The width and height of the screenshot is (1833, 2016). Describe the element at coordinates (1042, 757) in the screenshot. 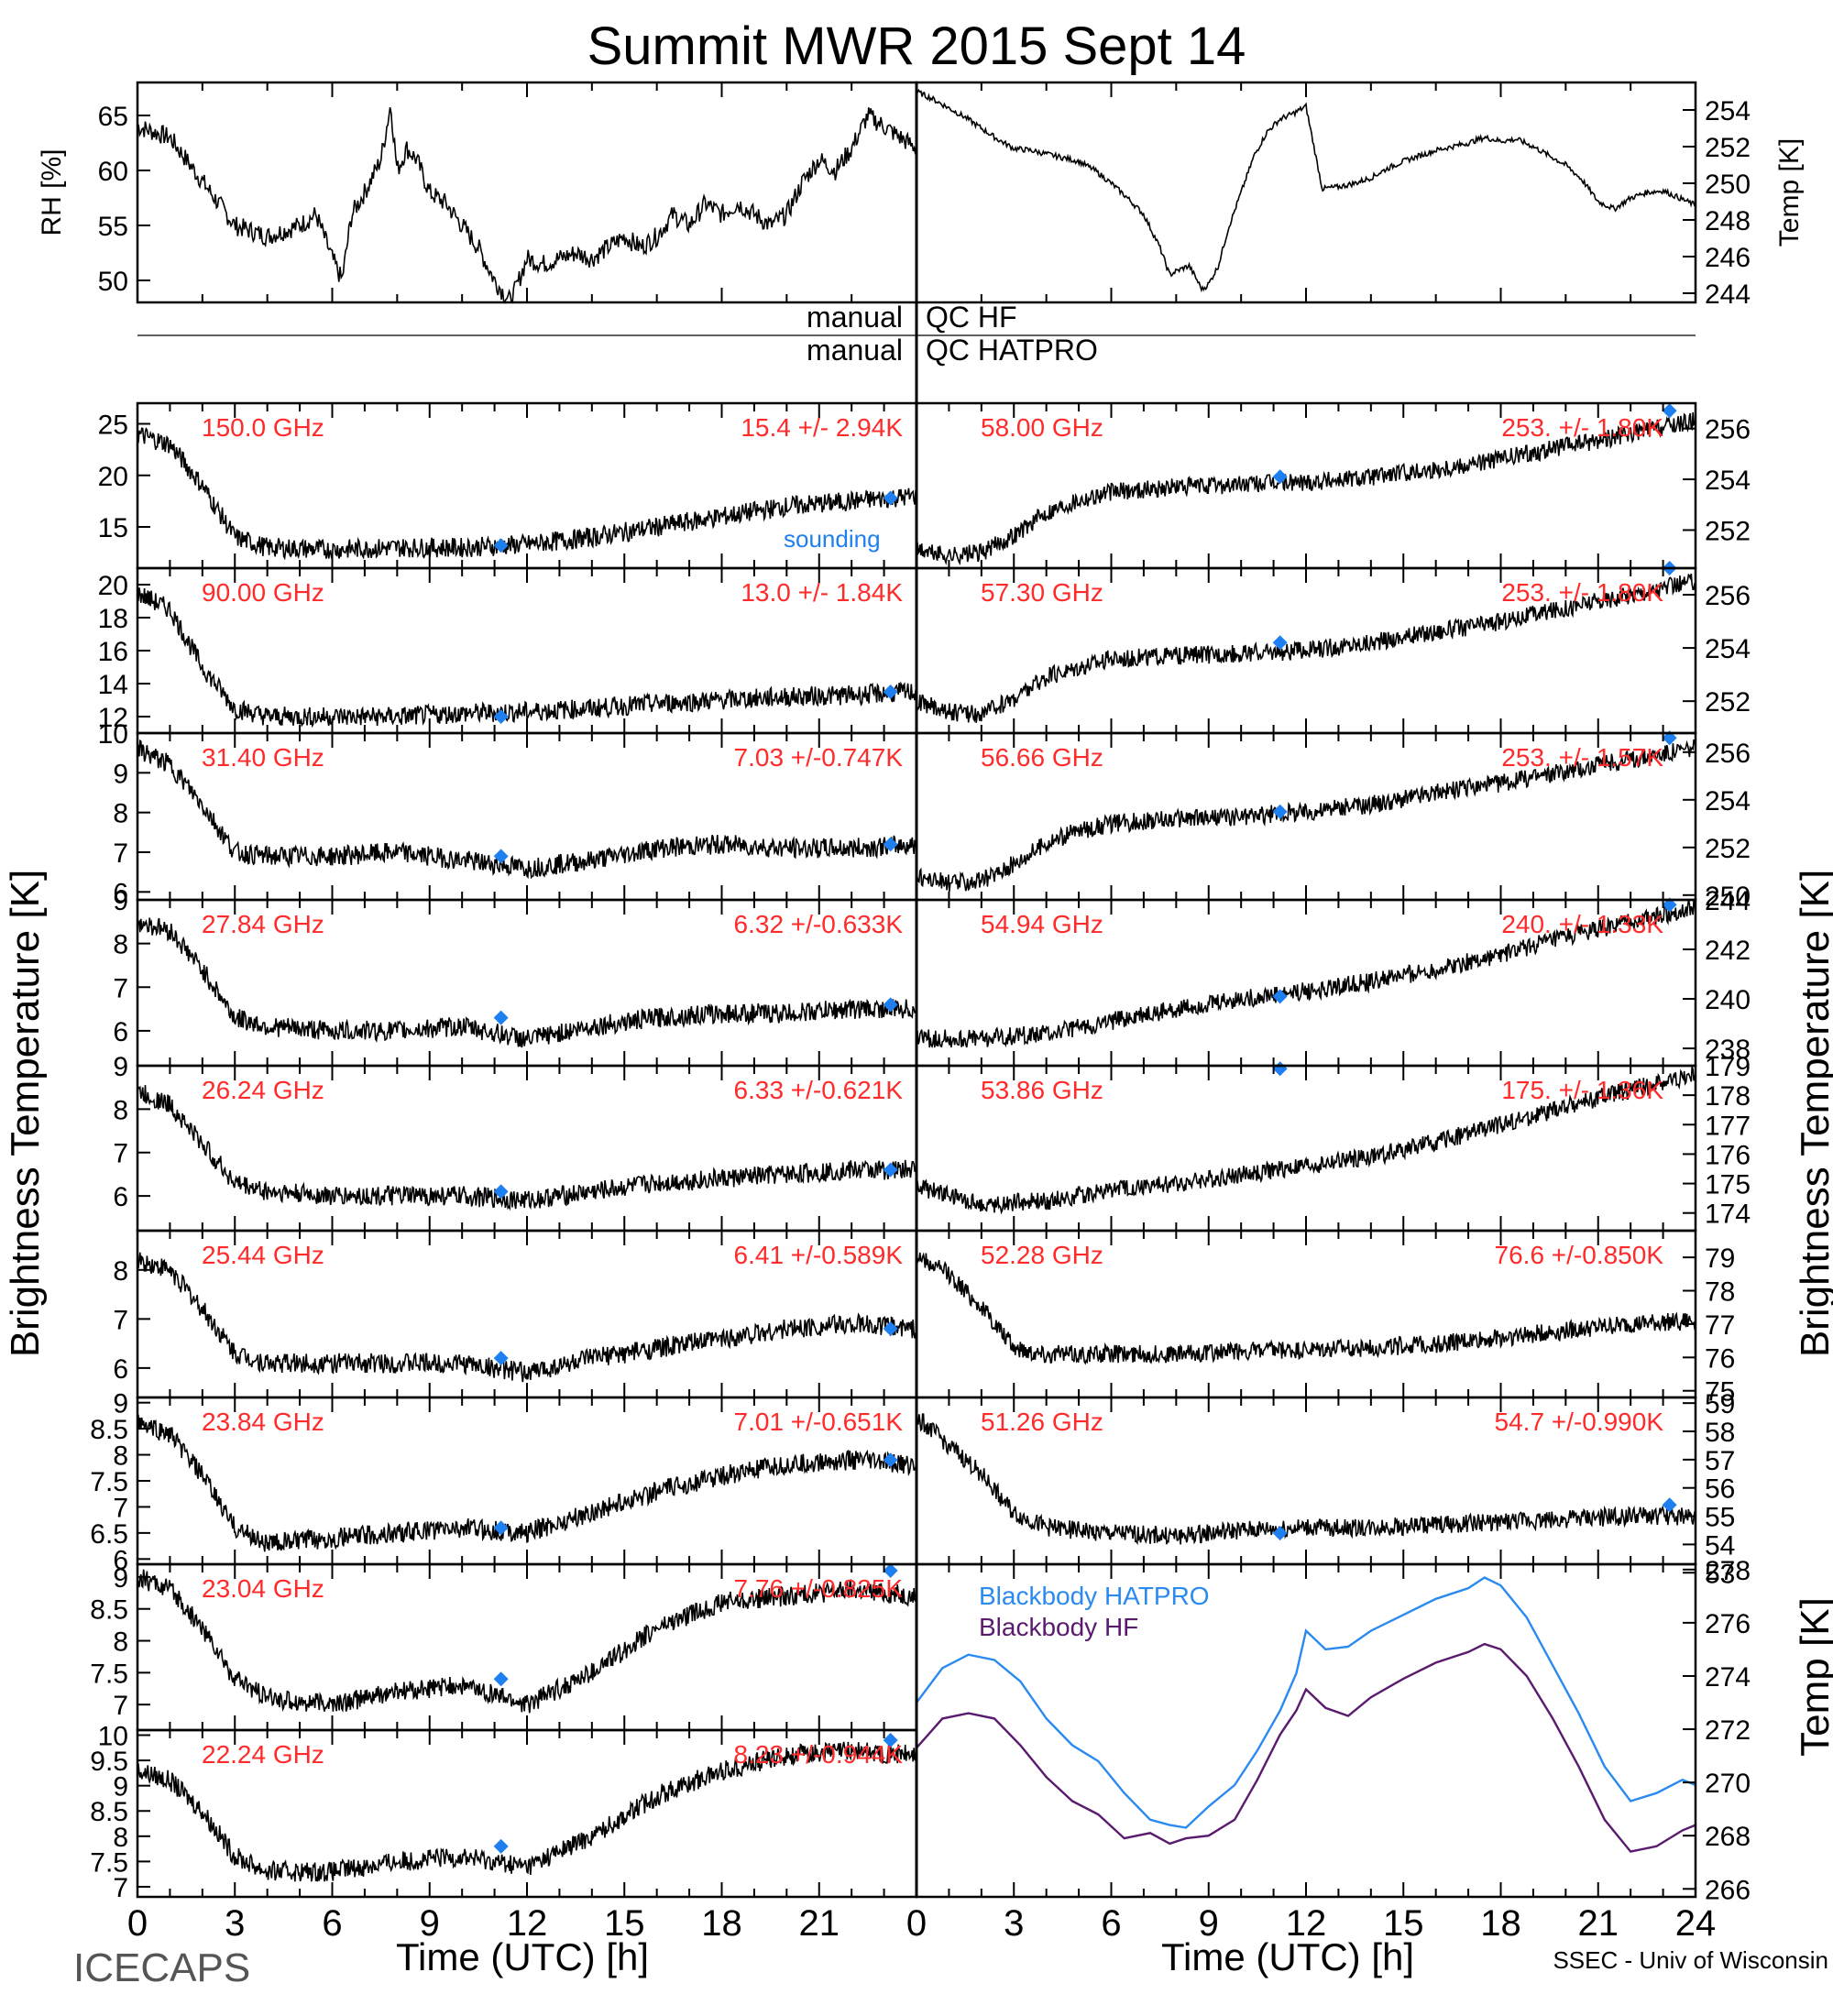

I see `freq-label-5666: 56.66 GHz` at that location.